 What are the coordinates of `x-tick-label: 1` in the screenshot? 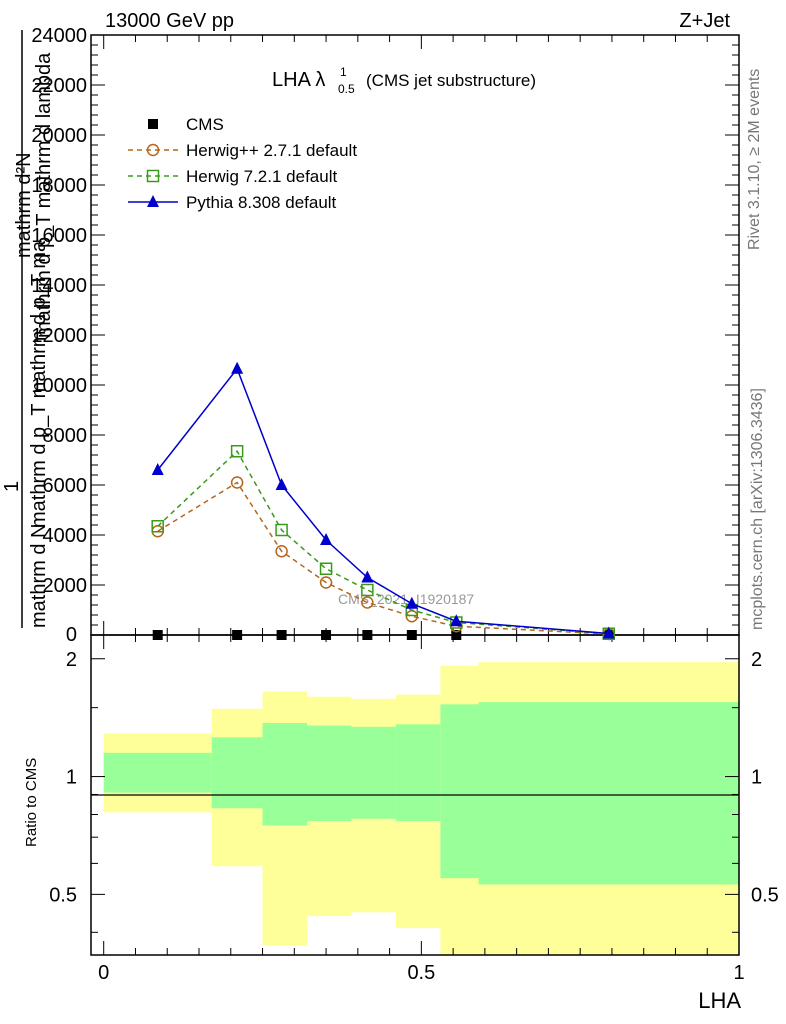 It's located at (738, 973).